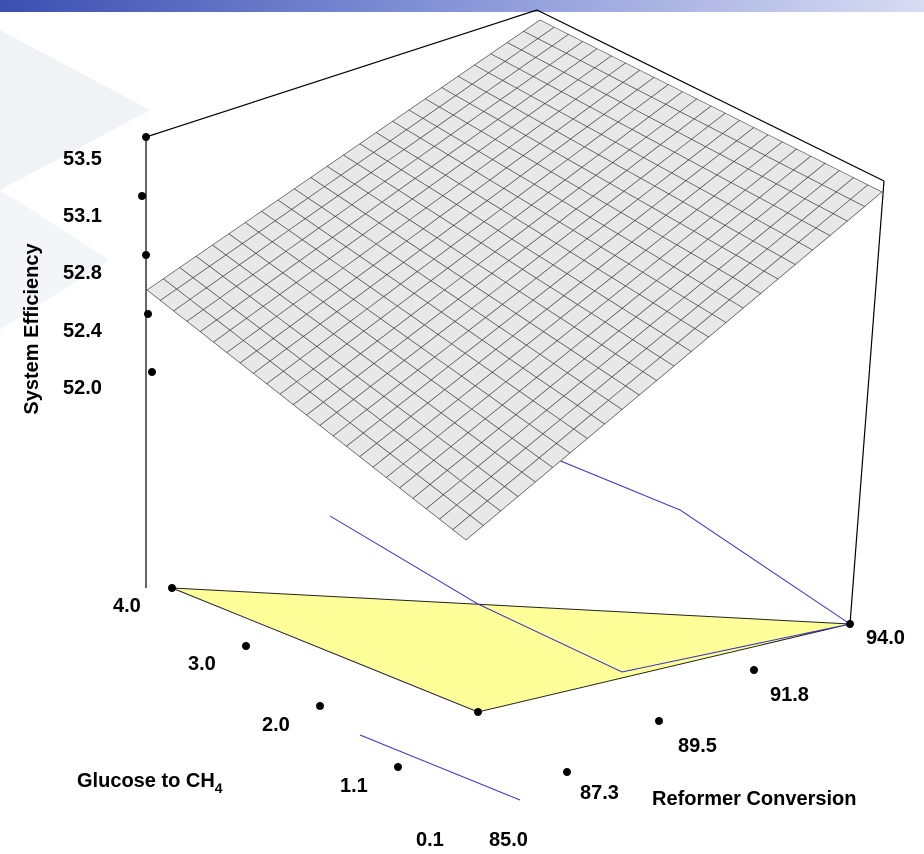 Image resolution: width=924 pixels, height=854 pixels. What do you see at coordinates (539, 29) in the screenshot?
I see `surface-cell` at bounding box center [539, 29].